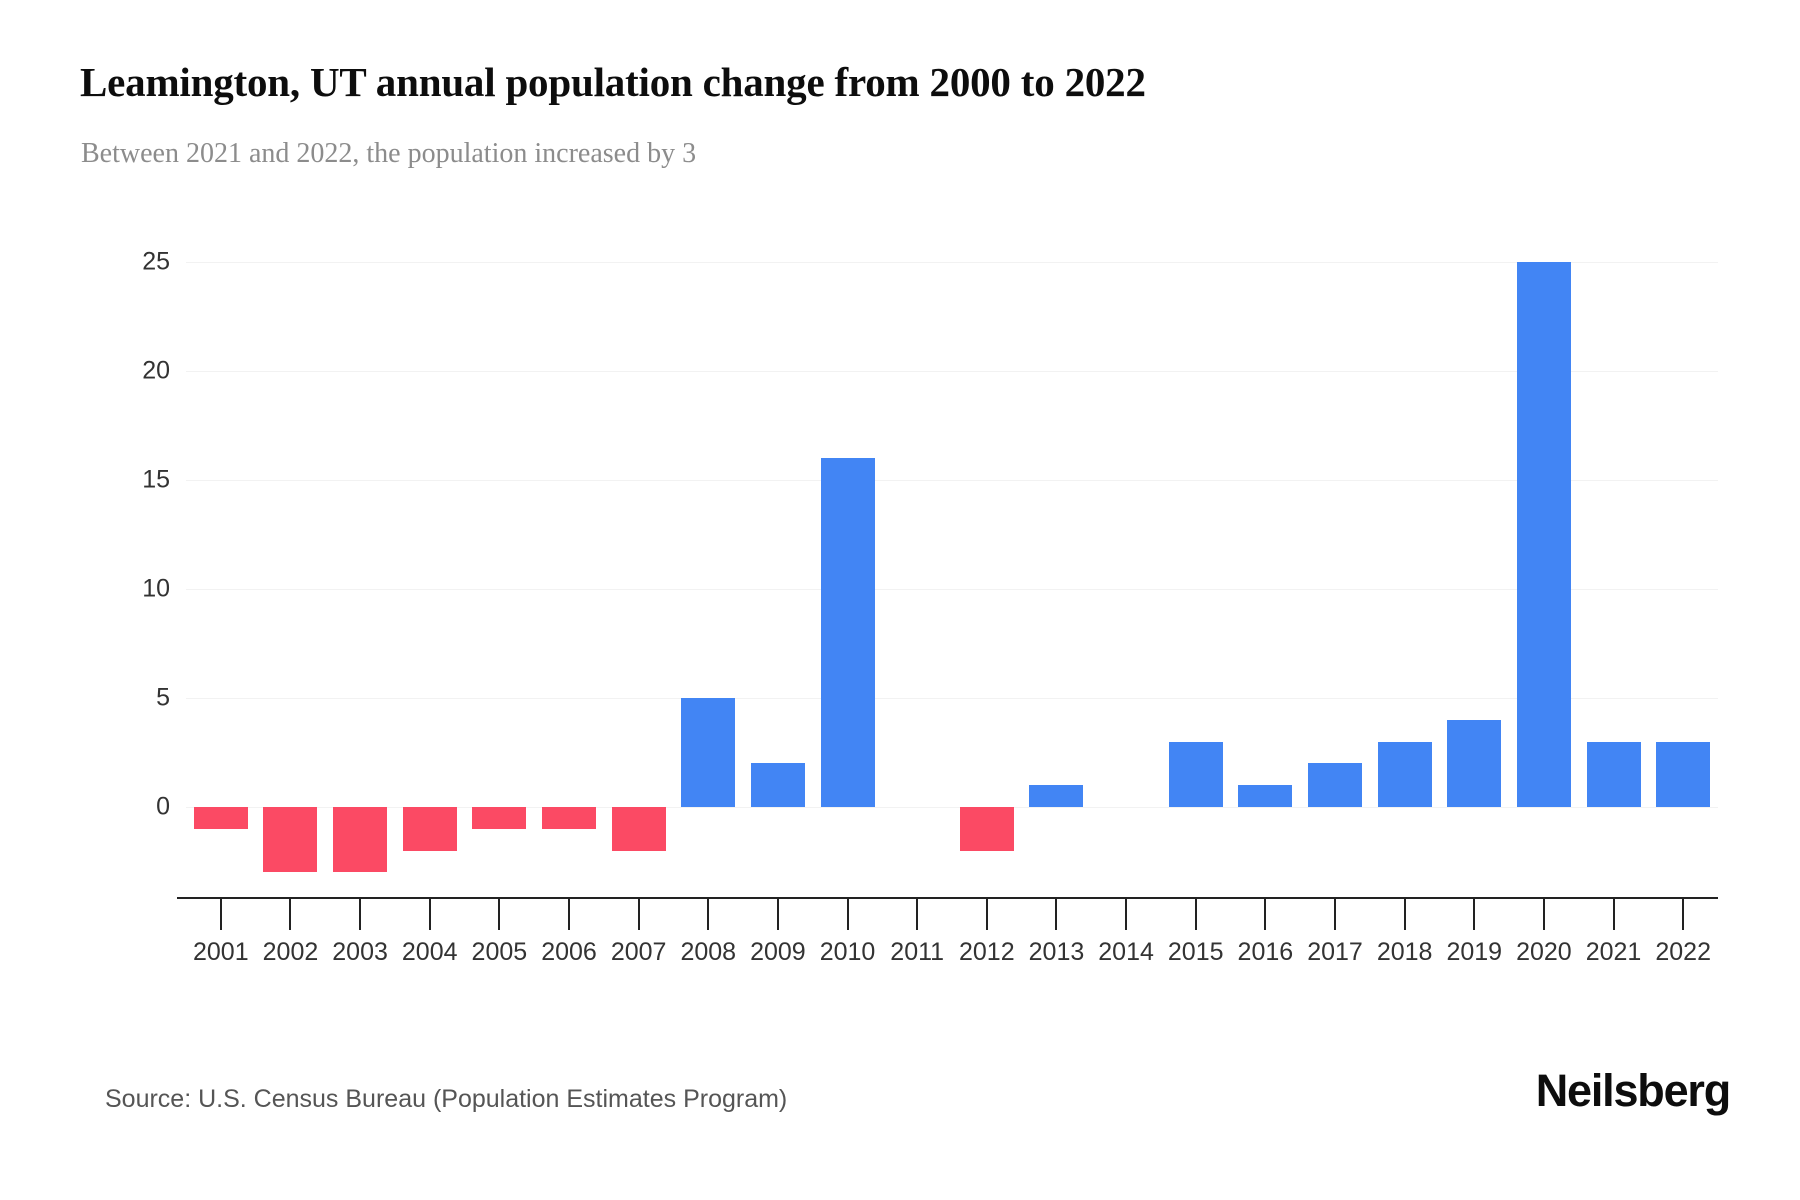  I want to click on y-axis-tick-label: 10, so click(156, 588).